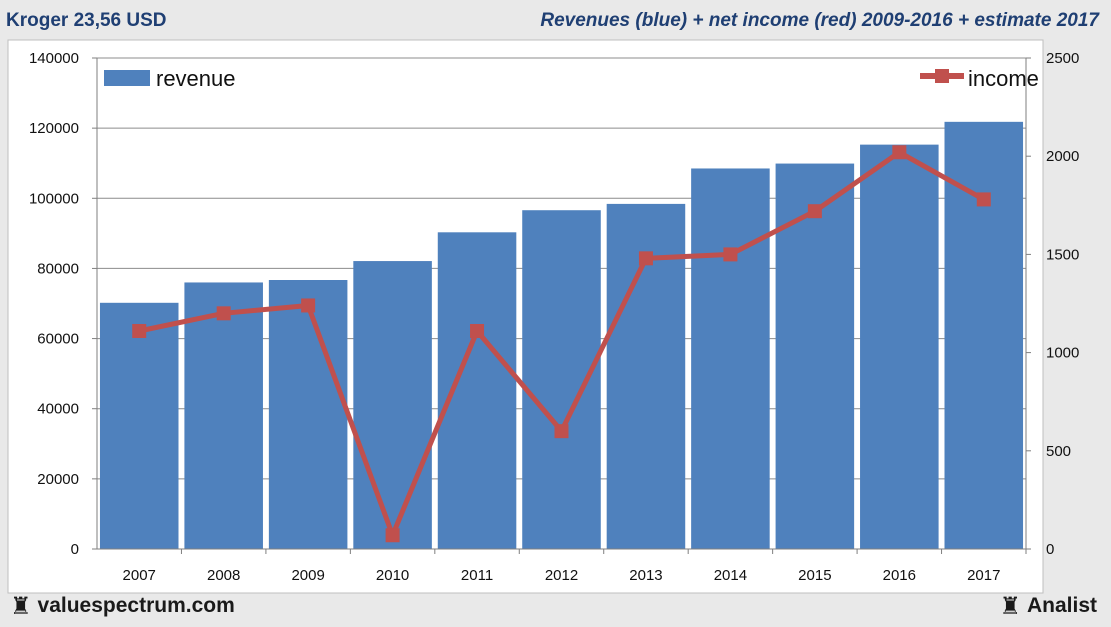 This screenshot has width=1111, height=627. Describe the element at coordinates (54, 128) in the screenshot. I see `y-left-tick-label: 120000` at that location.